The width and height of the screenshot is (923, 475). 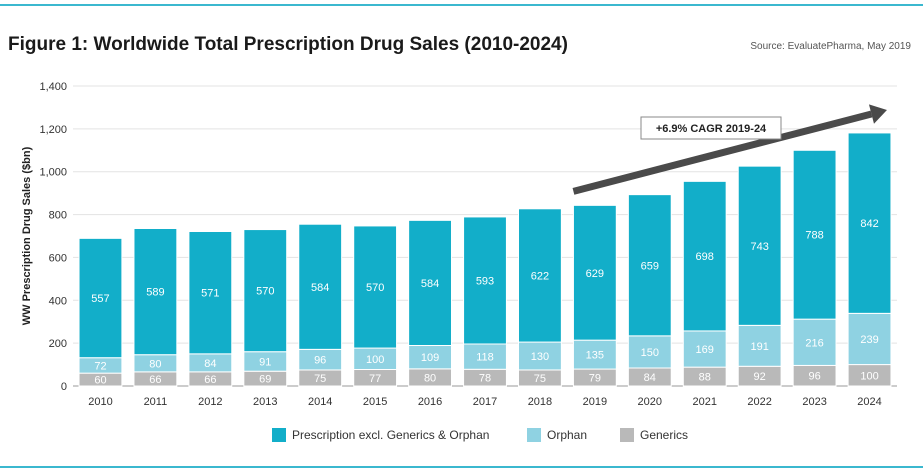 I want to click on bottom-rule, so click(x=461, y=467).